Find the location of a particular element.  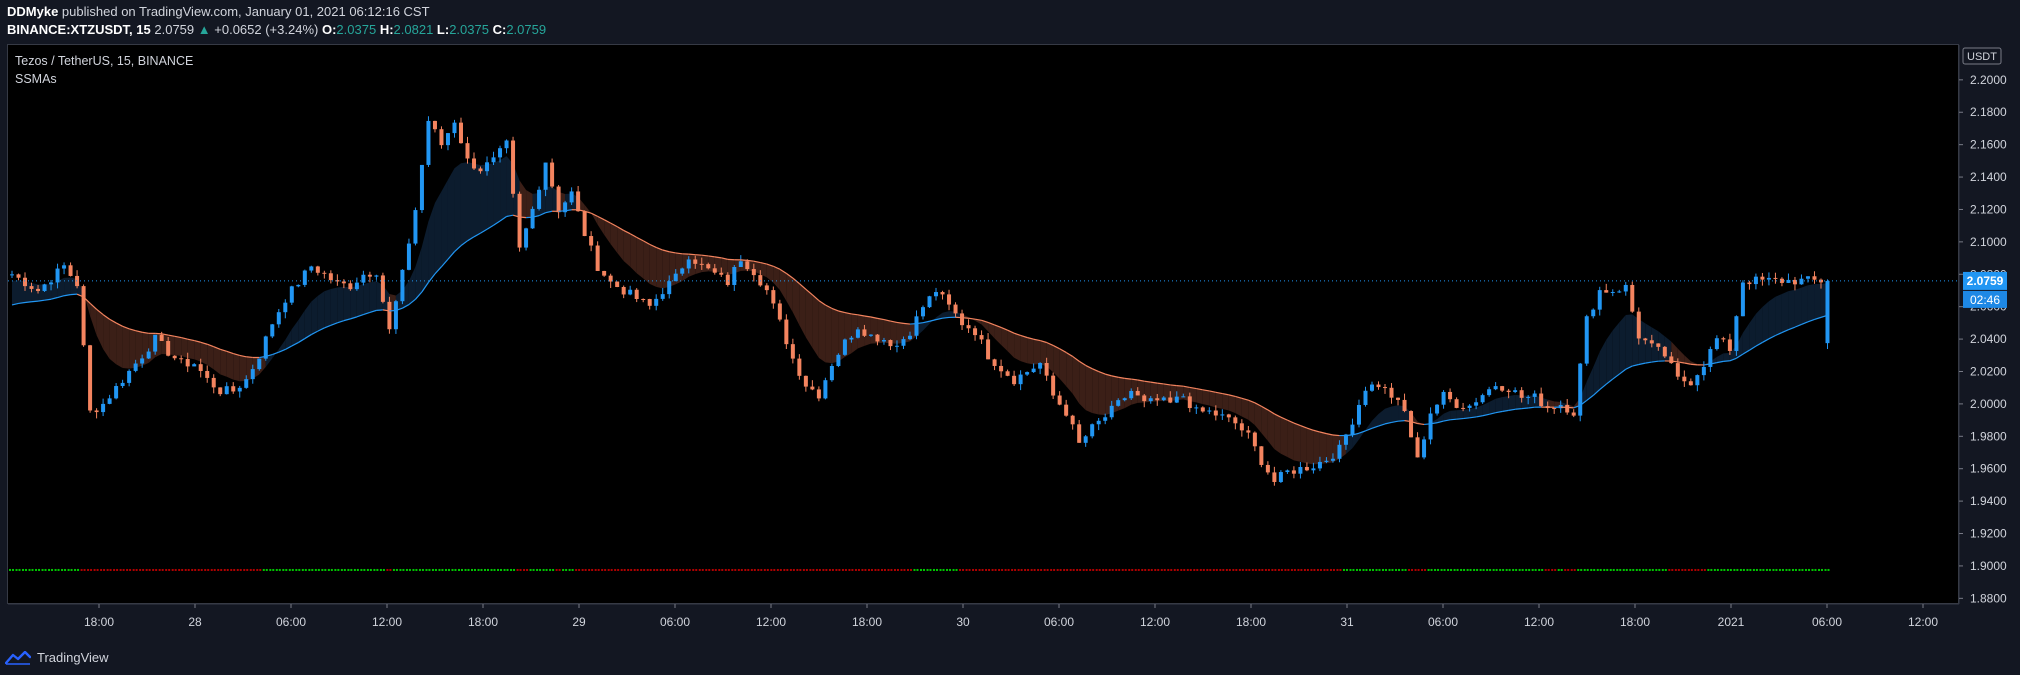

indicator-label: SSMAs is located at coordinates (36, 79).